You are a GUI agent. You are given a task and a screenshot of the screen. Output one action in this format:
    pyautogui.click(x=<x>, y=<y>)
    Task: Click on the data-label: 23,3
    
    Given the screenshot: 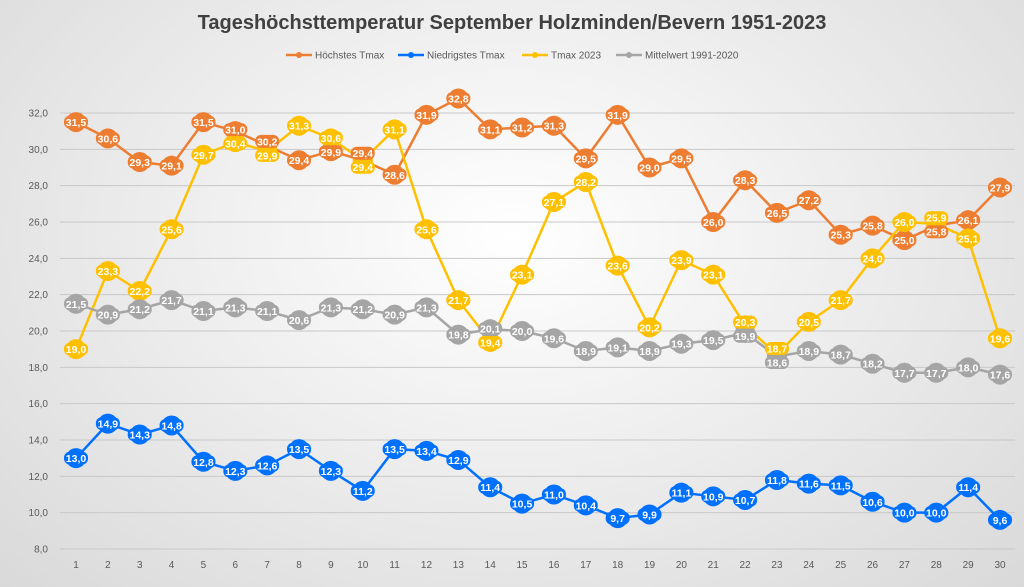 What is the action you would take?
    pyautogui.click(x=108, y=272)
    